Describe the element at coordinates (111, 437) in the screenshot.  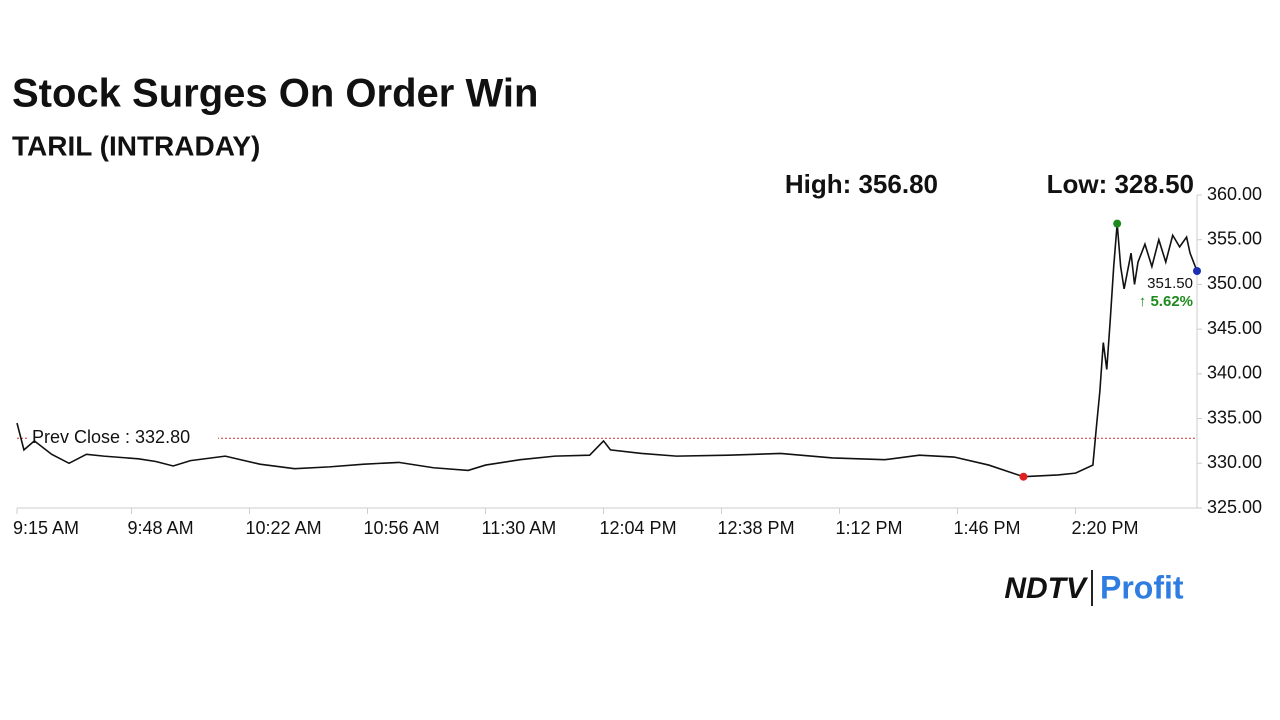
I see `prev-close-label: Prev Close : 332.80` at that location.